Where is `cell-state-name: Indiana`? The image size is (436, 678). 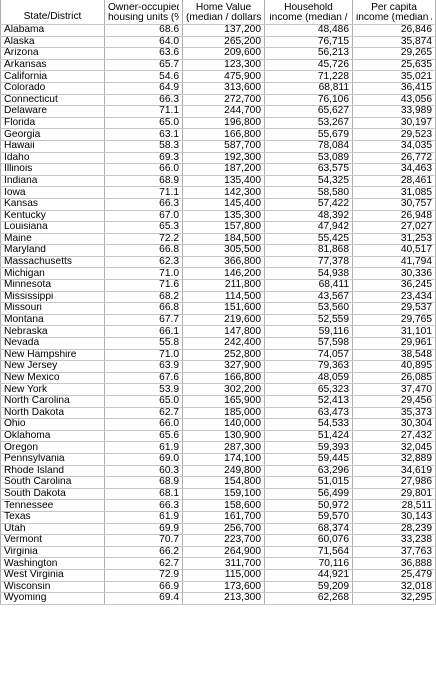
cell-state-name: Indiana is located at coordinates (52, 181).